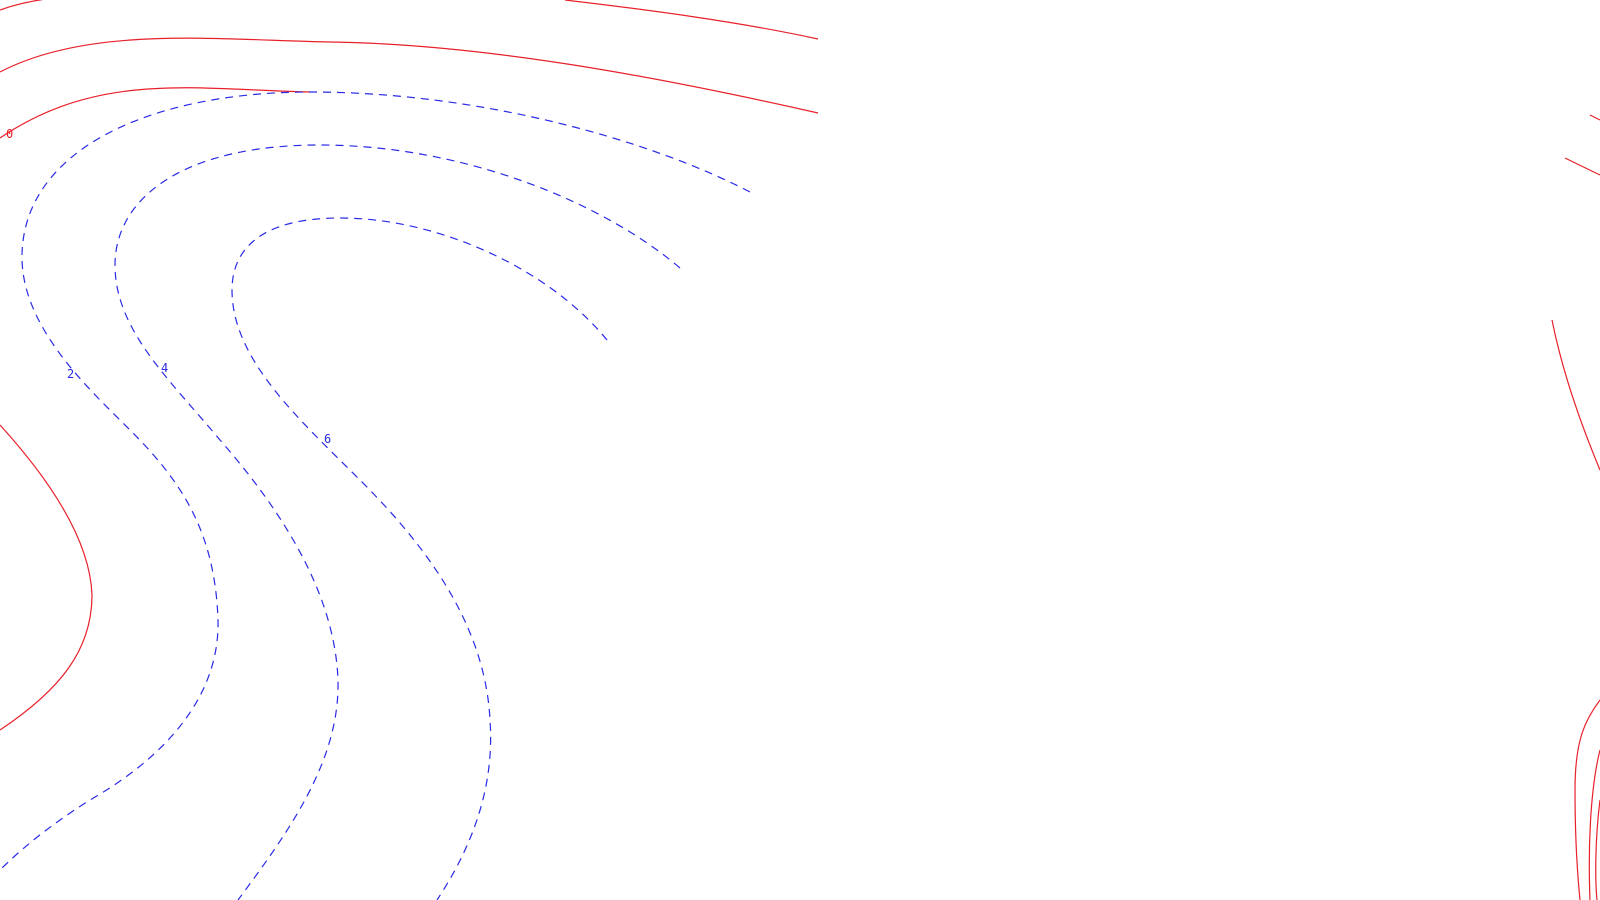  I want to click on contour-label-2: 2, so click(70, 374).